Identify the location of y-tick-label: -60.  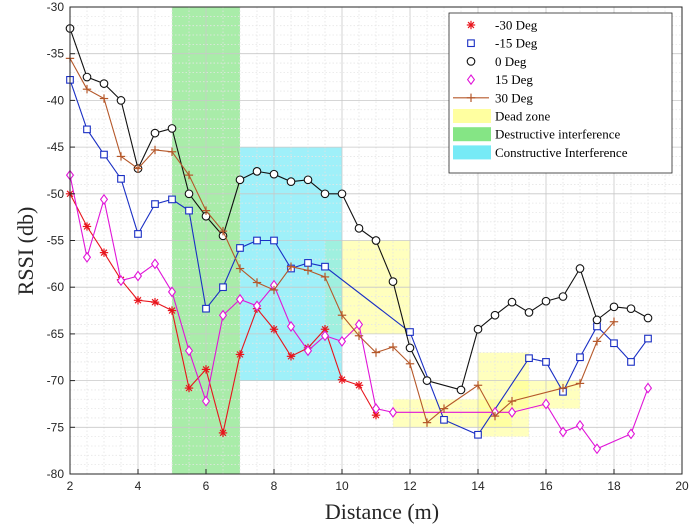
(56, 287).